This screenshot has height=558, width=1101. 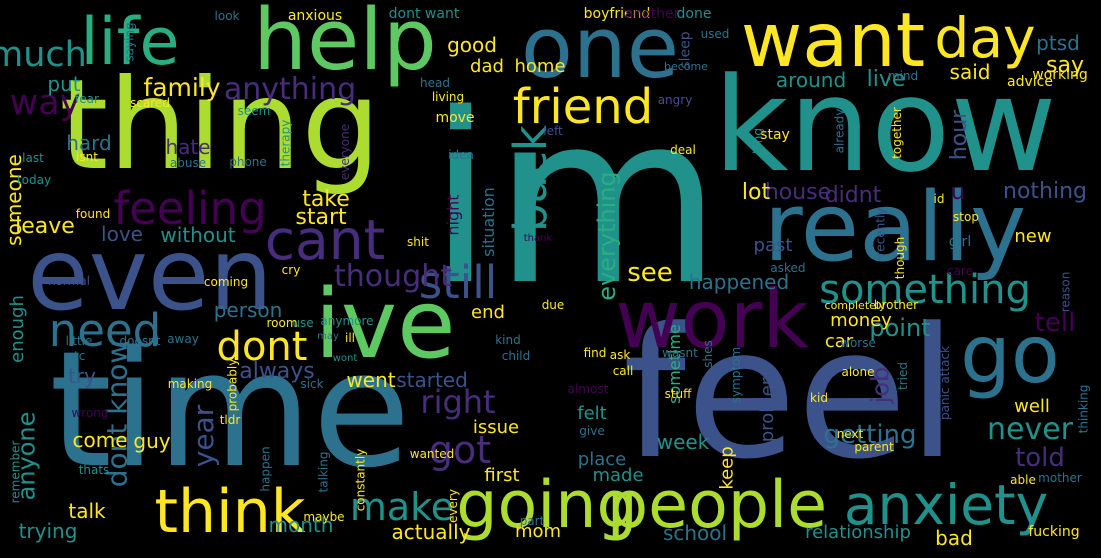 I want to click on word-family: family, so click(x=182, y=87).